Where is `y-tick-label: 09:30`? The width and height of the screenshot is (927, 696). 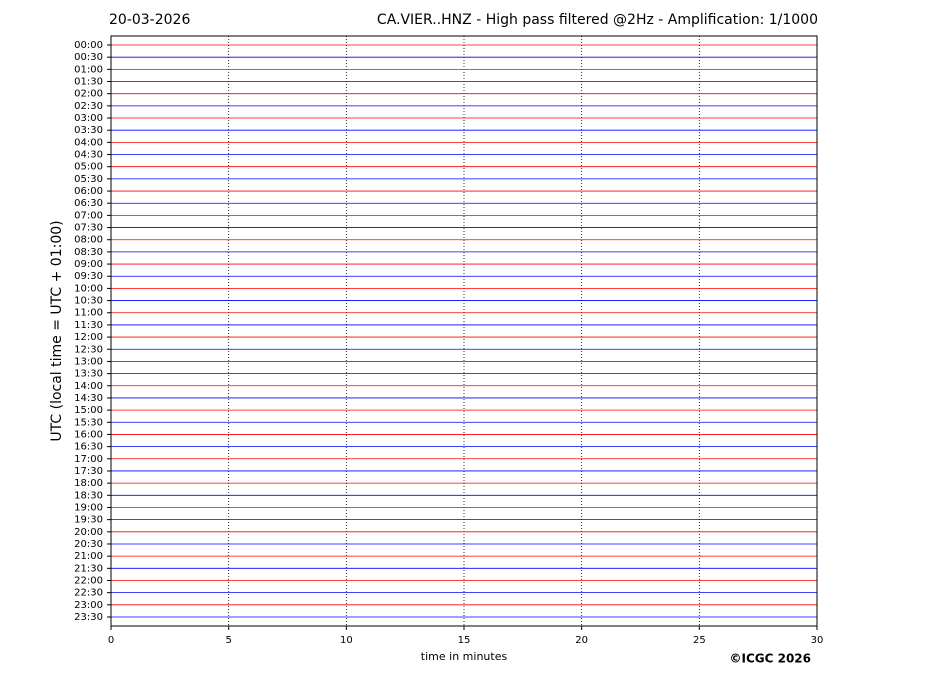 y-tick-label: 09:30 is located at coordinates (88, 276).